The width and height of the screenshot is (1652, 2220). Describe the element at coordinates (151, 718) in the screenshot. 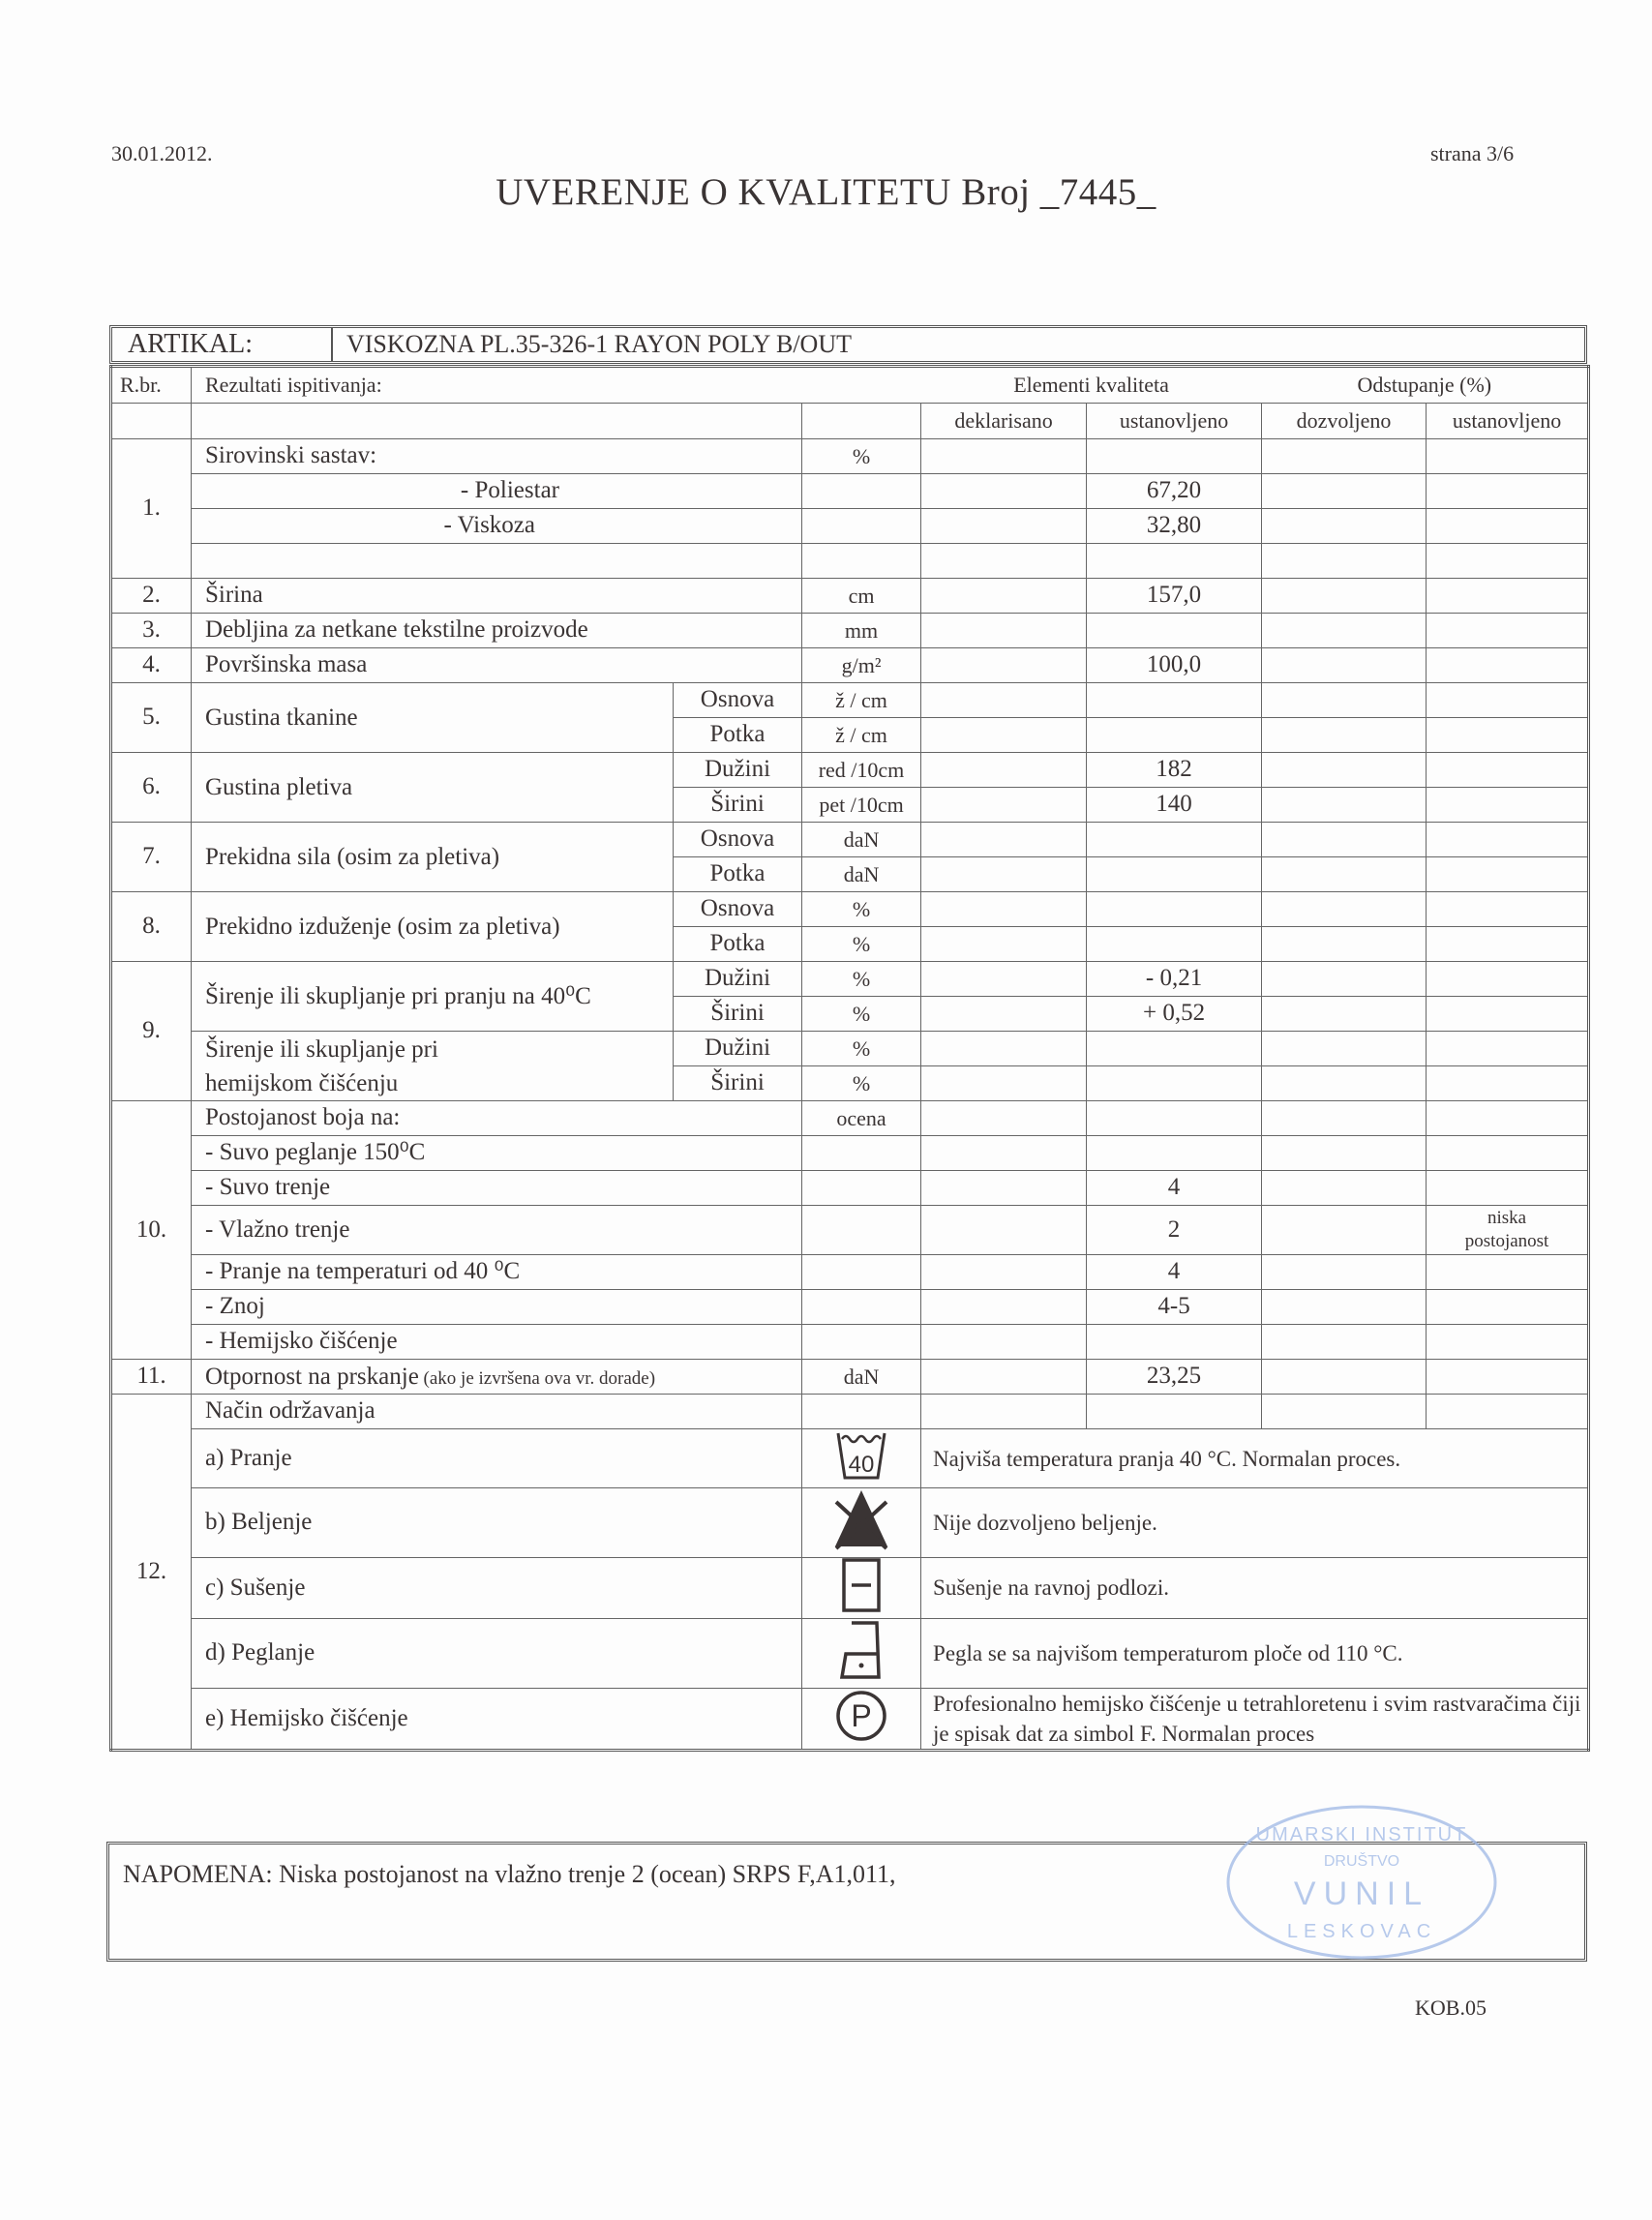

I see `row-number: 5.` at that location.